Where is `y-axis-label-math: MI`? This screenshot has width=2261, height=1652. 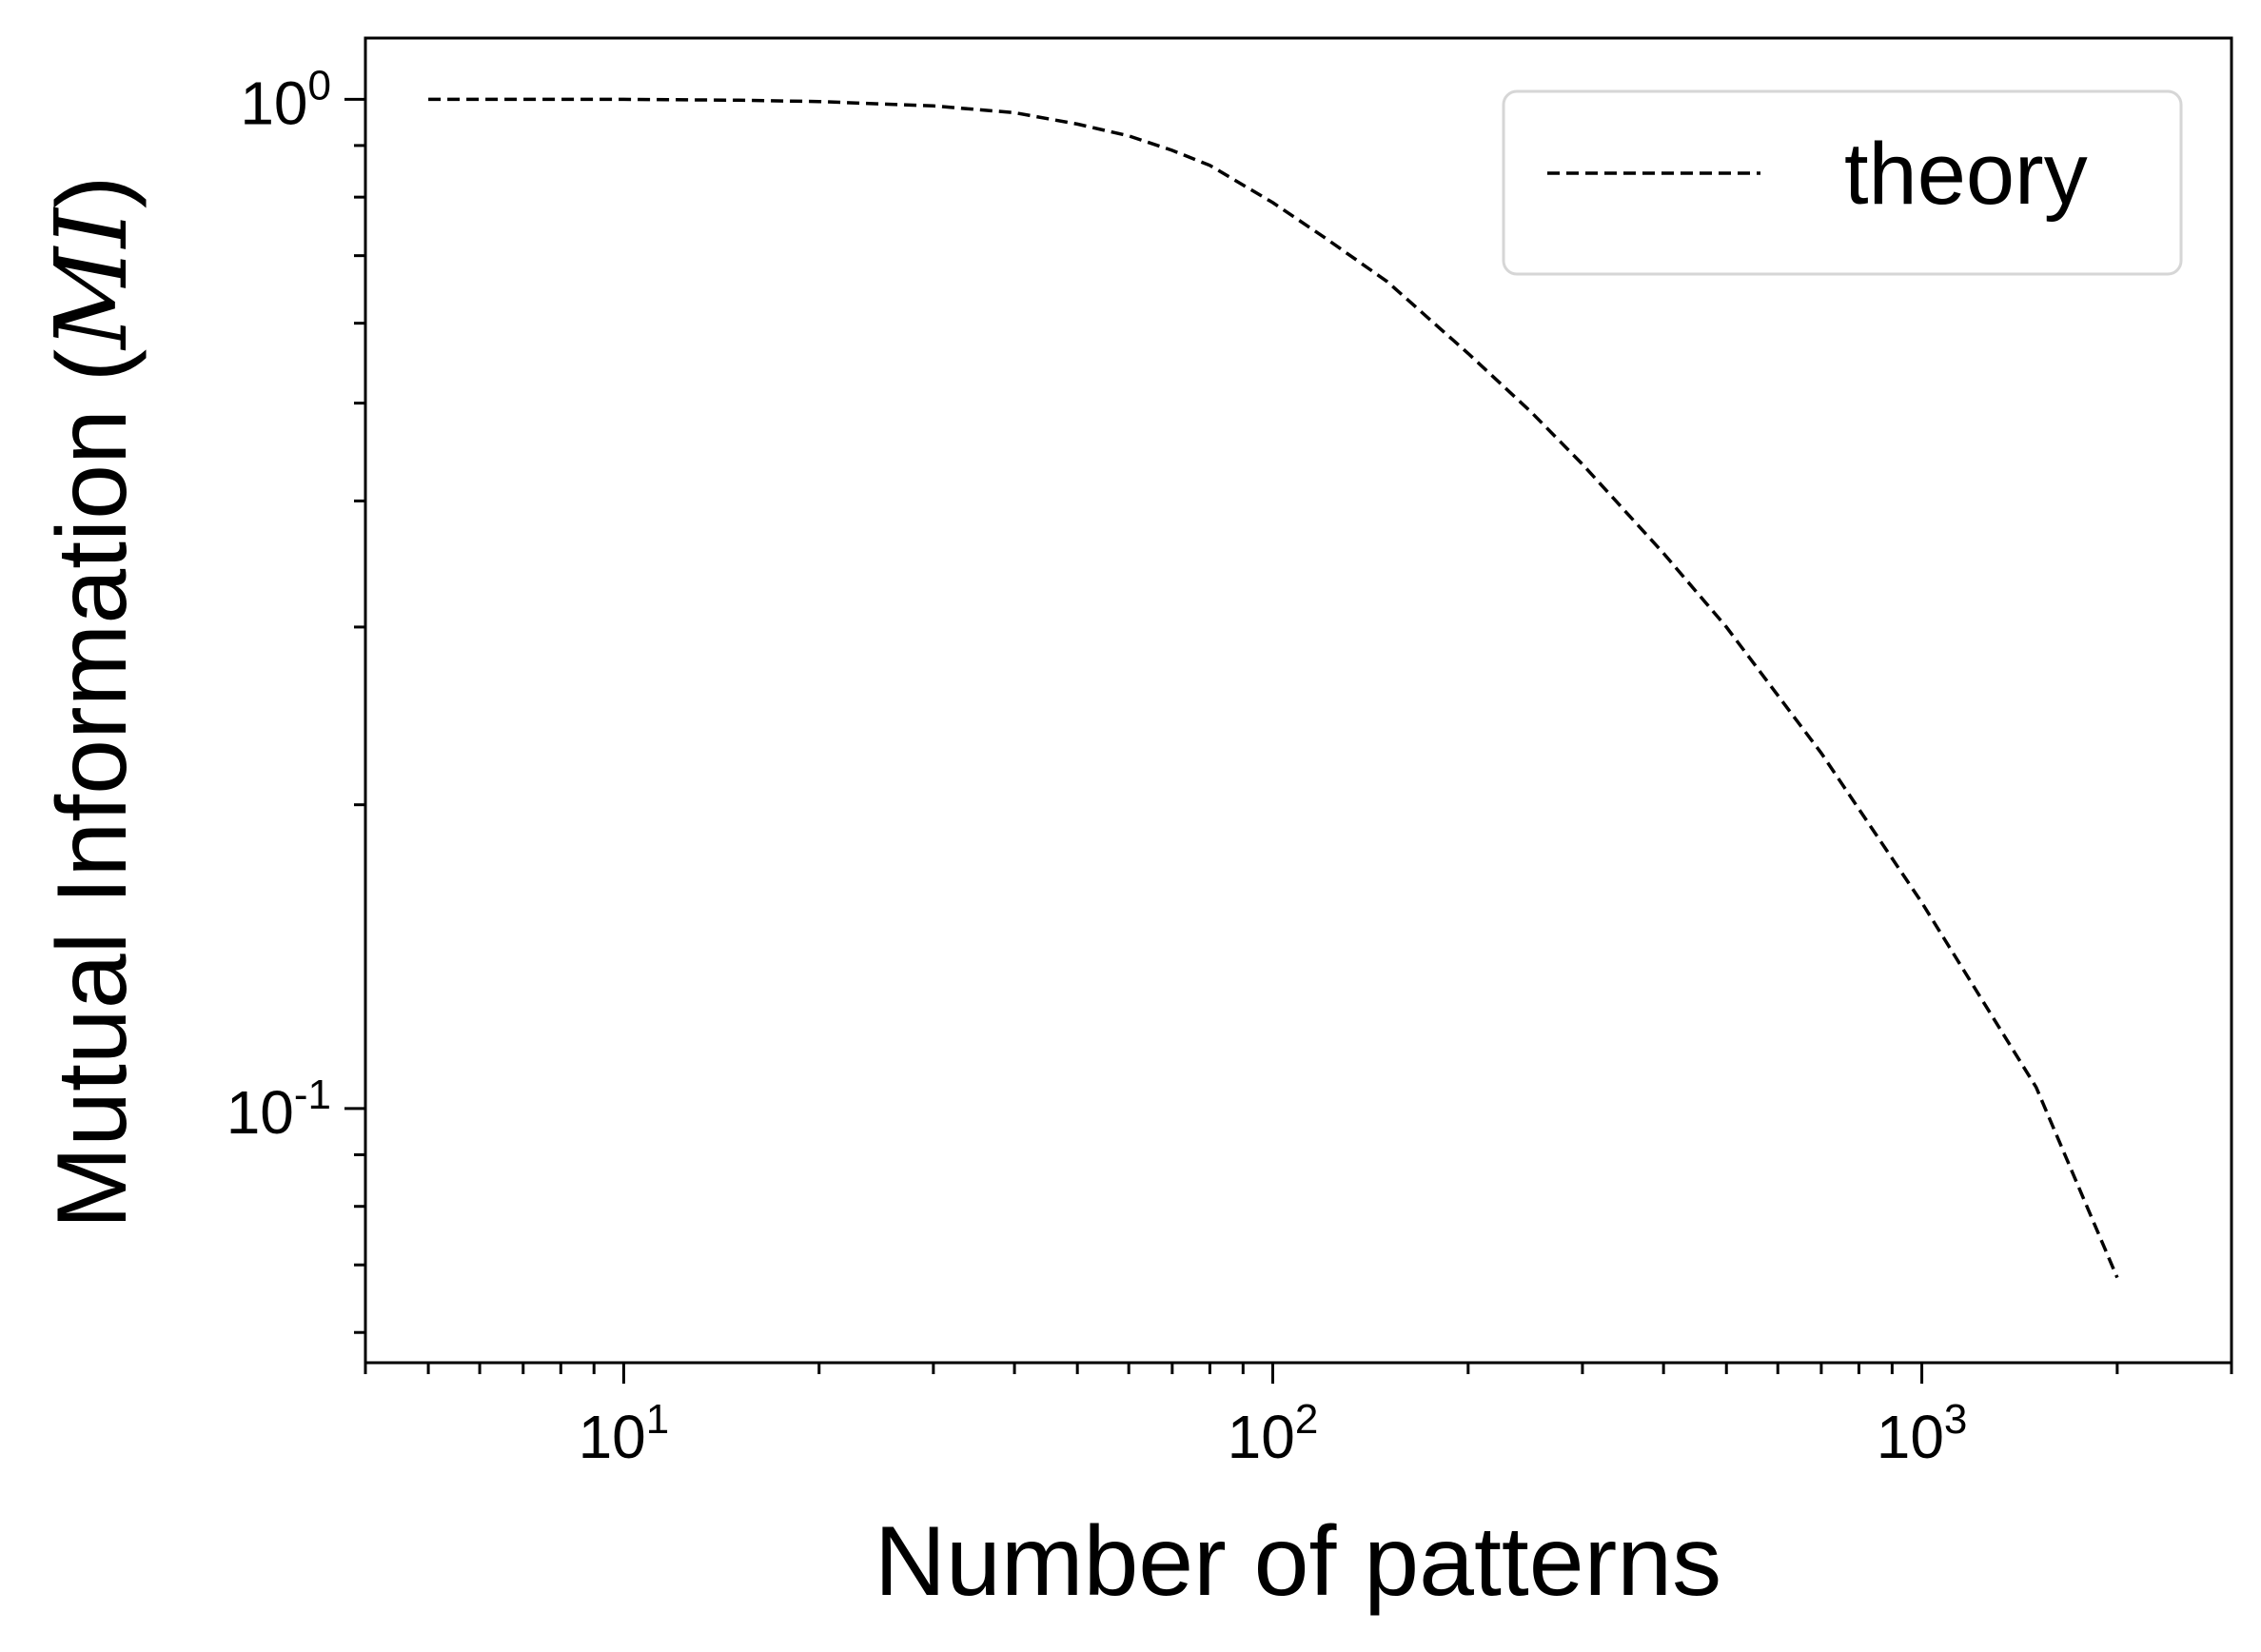
y-axis-label-math: MI is located at coordinates (91, 278).